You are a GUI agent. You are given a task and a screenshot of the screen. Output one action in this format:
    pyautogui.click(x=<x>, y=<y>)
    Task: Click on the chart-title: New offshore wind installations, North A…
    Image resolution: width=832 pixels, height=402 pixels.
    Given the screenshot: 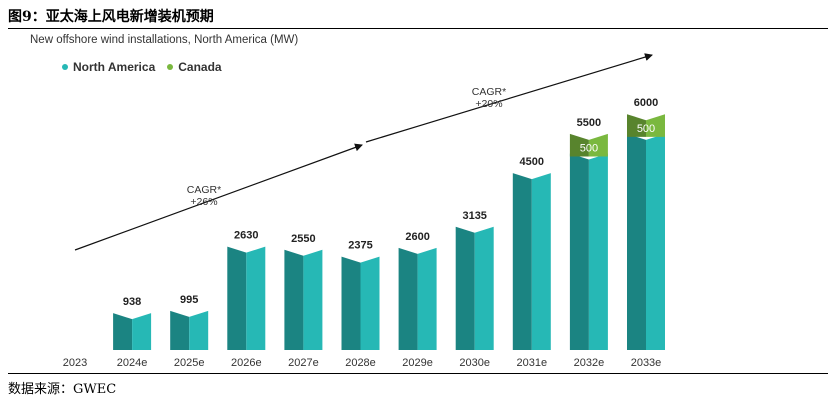 What is the action you would take?
    pyautogui.click(x=164, y=40)
    